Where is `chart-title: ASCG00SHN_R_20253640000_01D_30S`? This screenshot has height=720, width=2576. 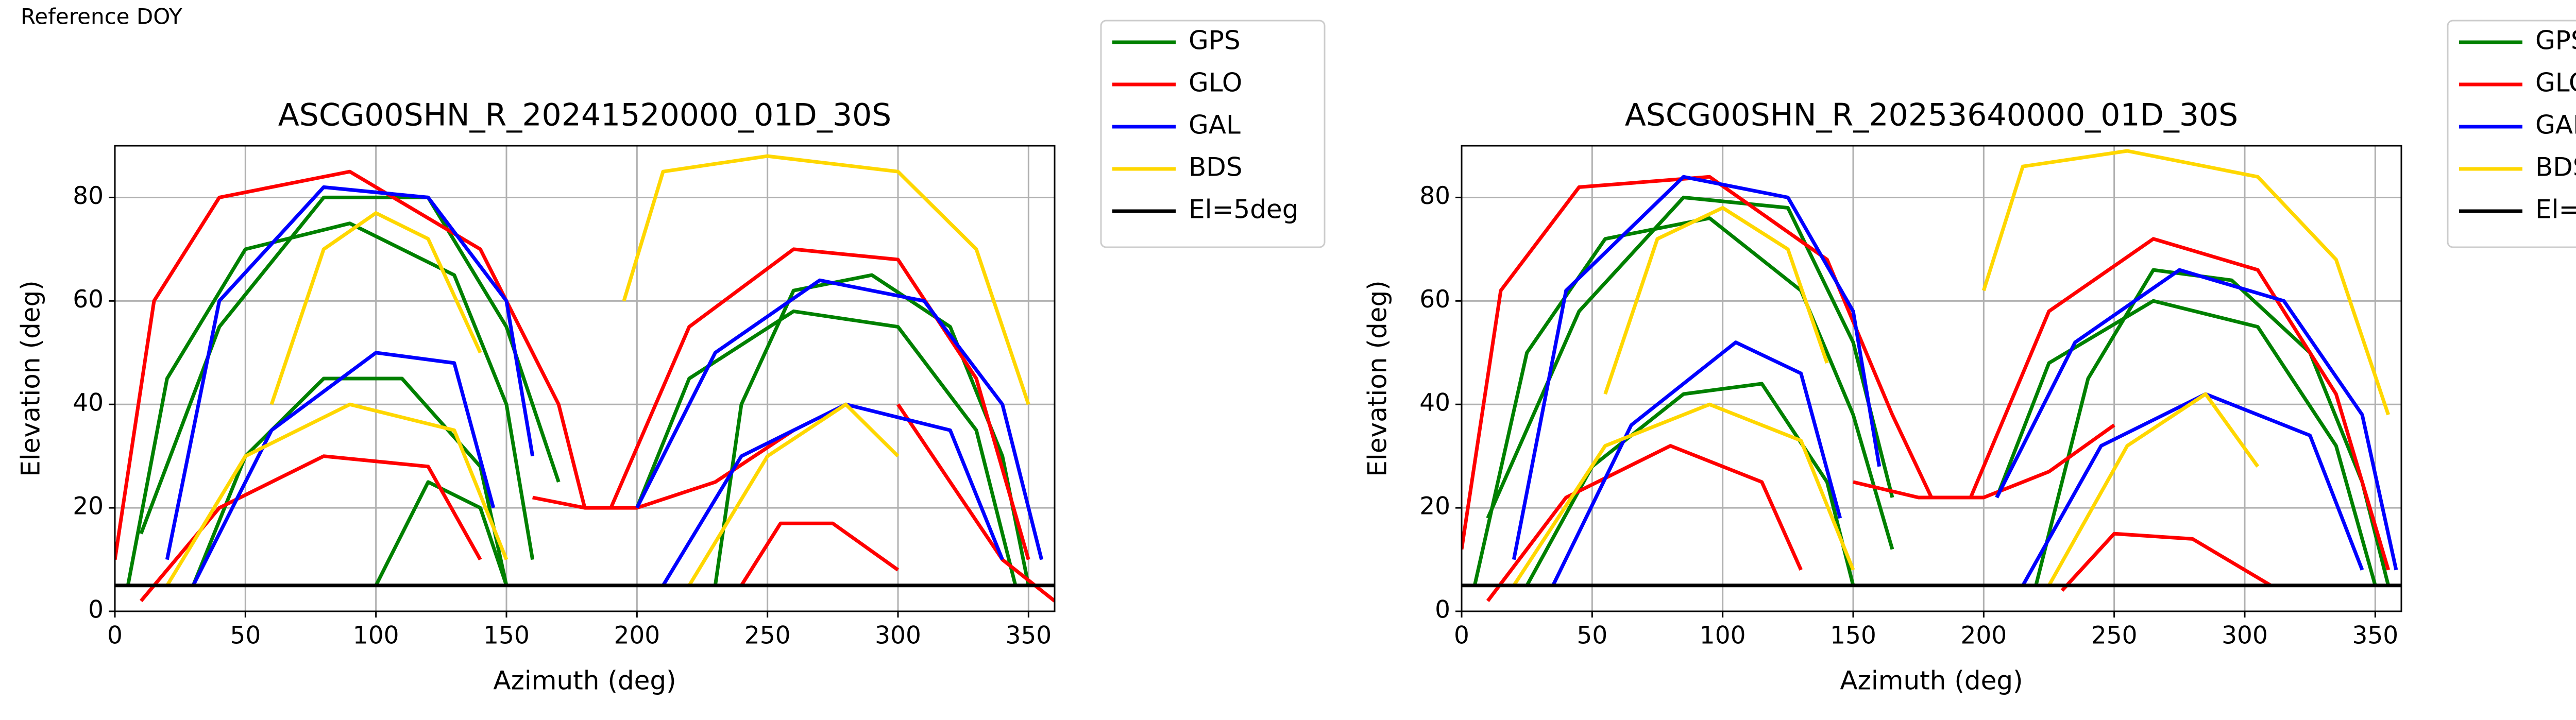
chart-title: ASCG00SHN_R_20253640000_01D_30S is located at coordinates (1932, 115).